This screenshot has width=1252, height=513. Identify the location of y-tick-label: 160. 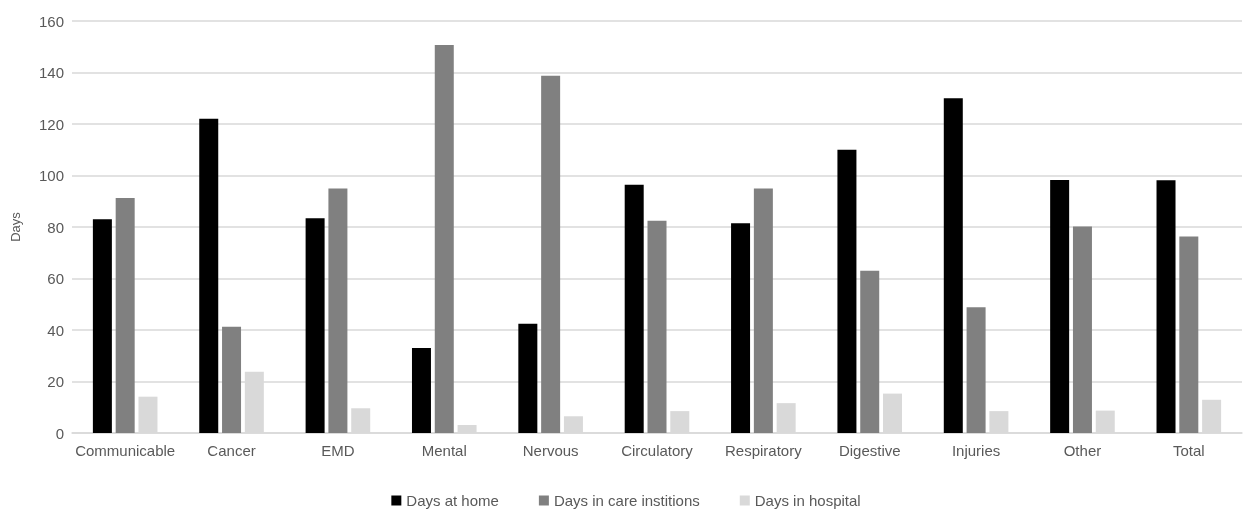
(51, 21).